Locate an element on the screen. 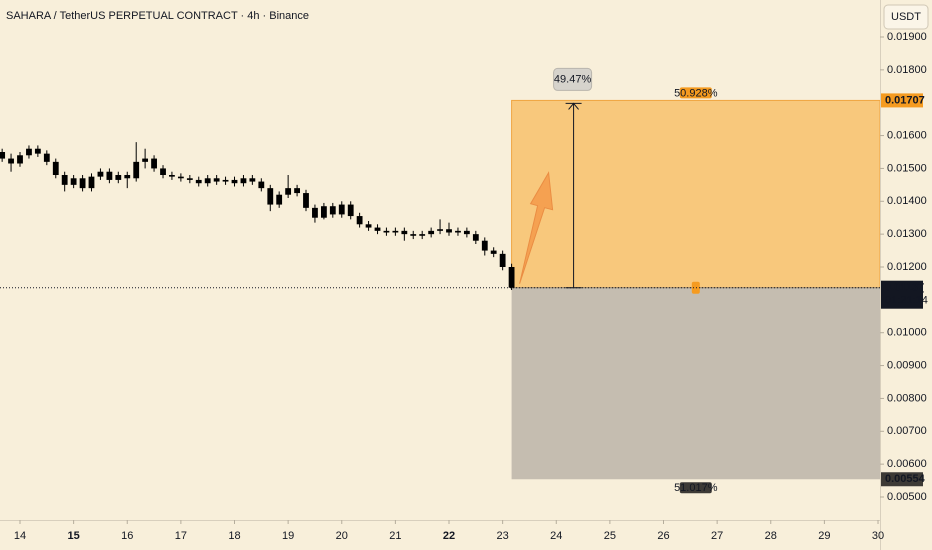 This screenshot has height=550, width=932. y-tick-label: 0.01200 is located at coordinates (907, 267).